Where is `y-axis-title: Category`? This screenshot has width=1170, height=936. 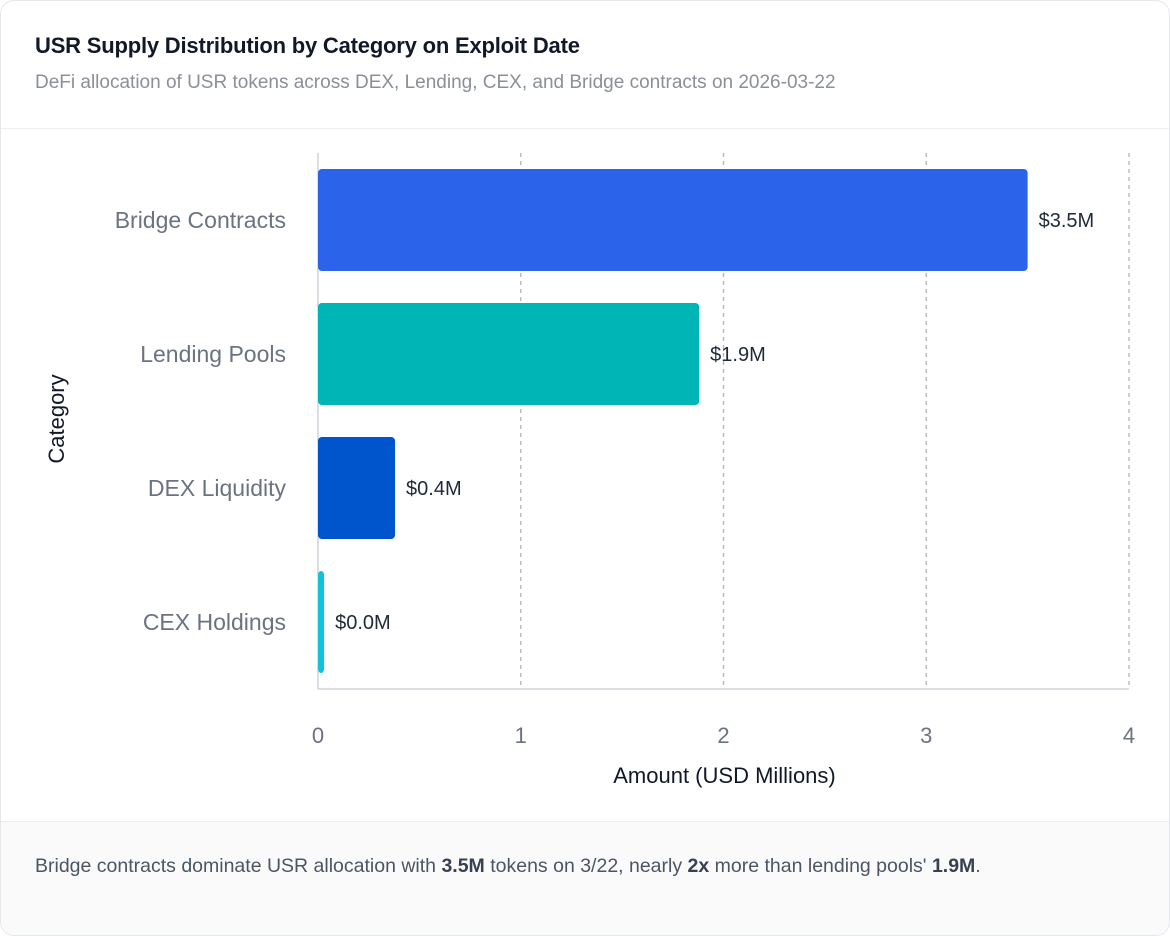 y-axis-title: Category is located at coordinates (56, 418).